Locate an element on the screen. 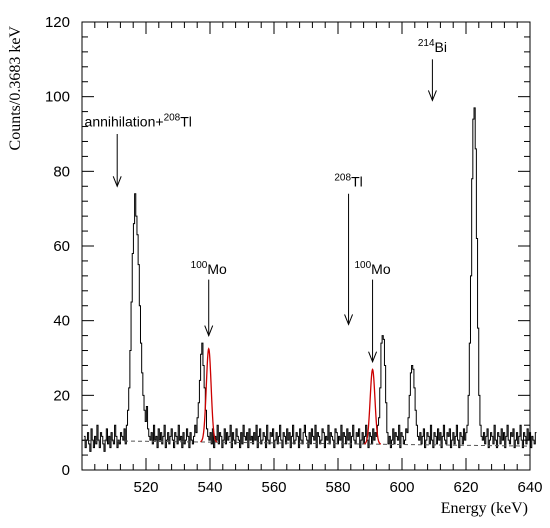 The height and width of the screenshot is (528, 550). y-axis-title: Counts/0.3683 keV is located at coordinates (15, 88).